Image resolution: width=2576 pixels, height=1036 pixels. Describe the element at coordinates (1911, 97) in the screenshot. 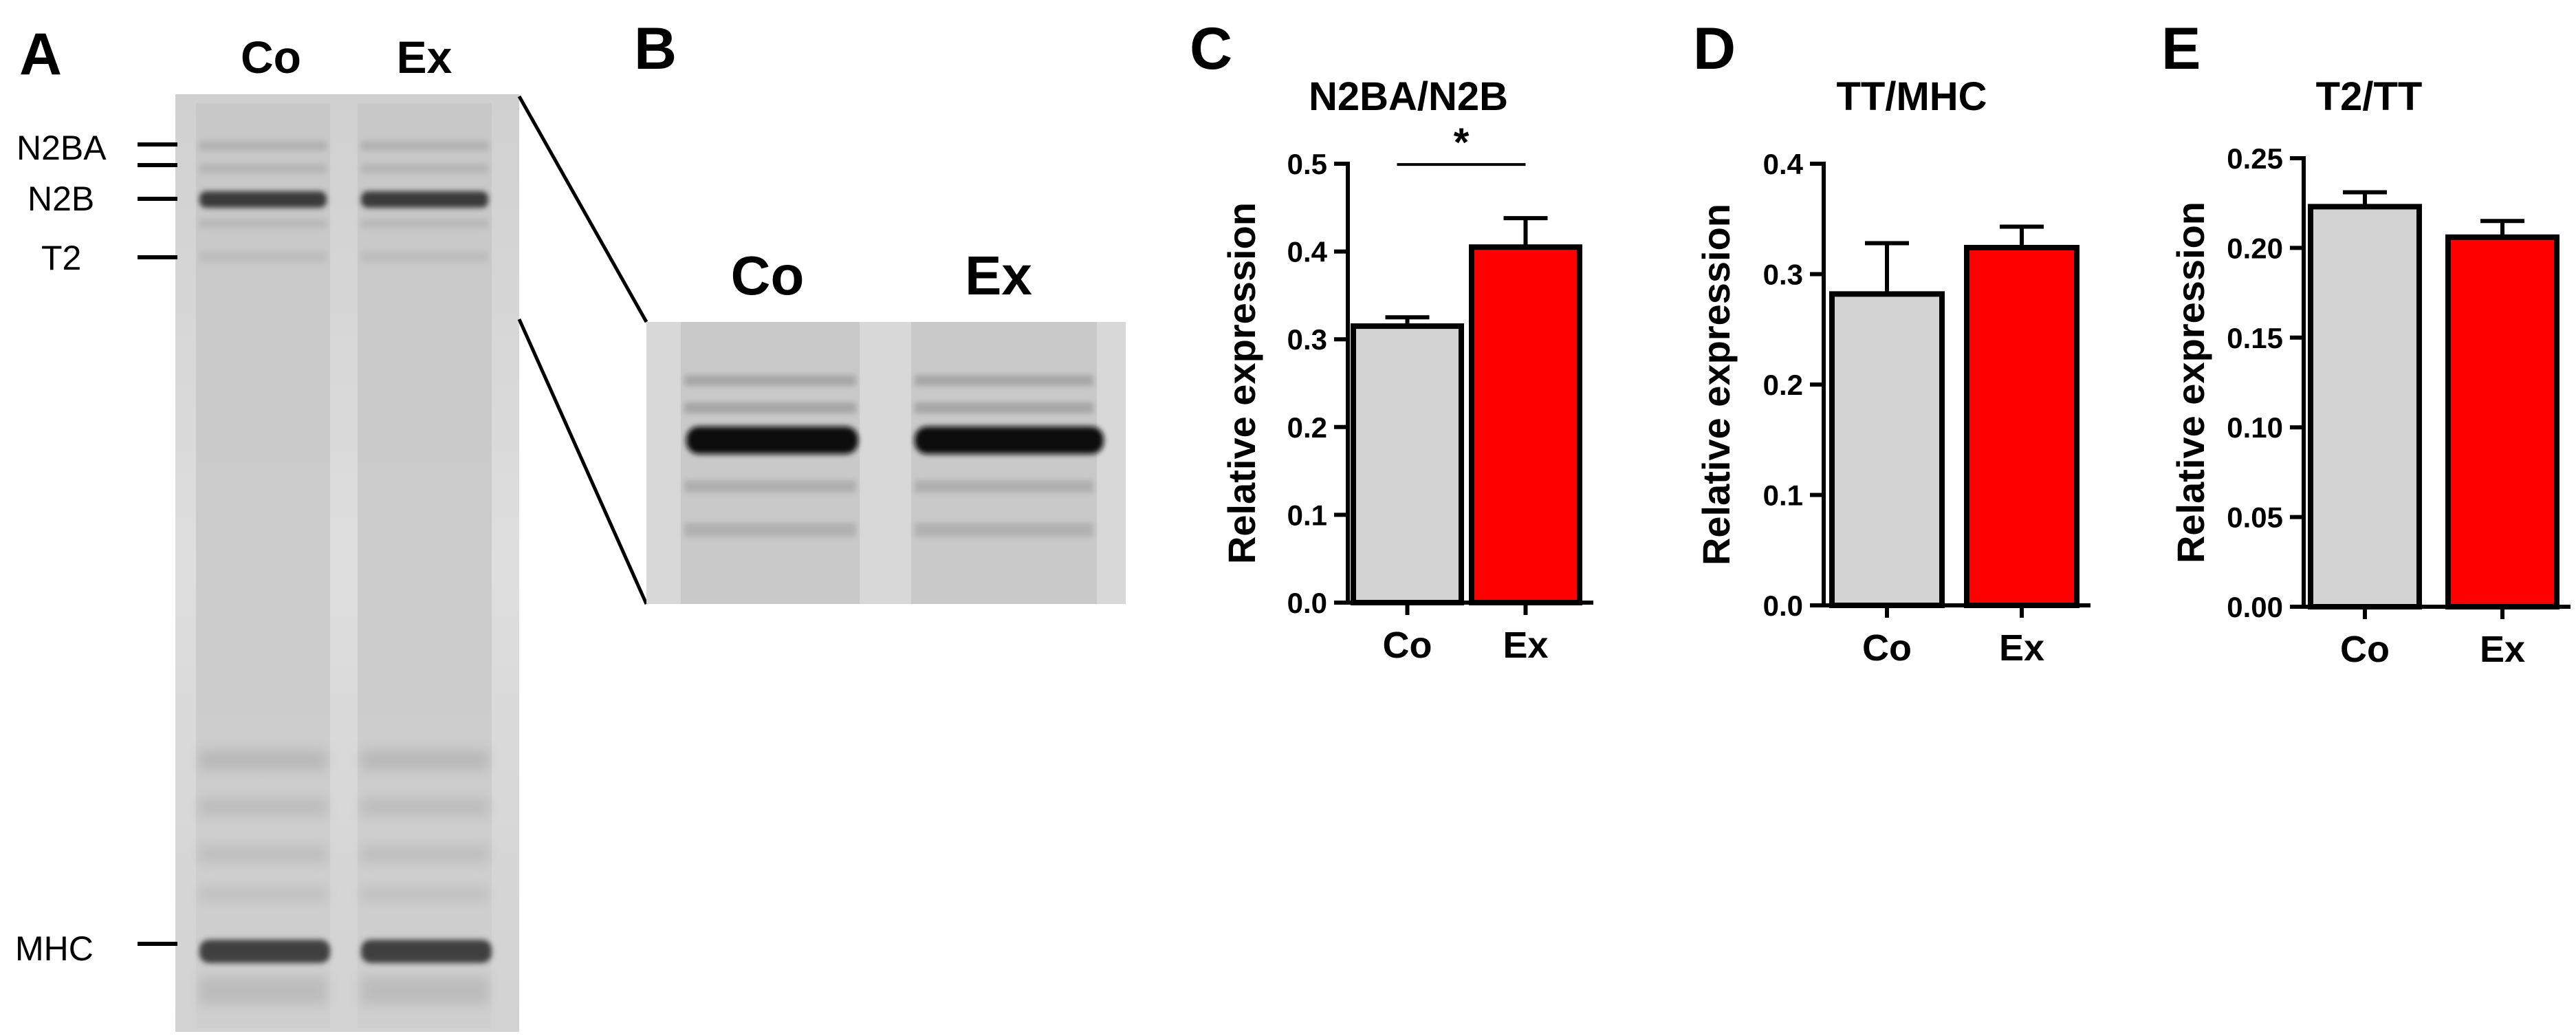

I see `chart-title-tt-mhc: TT/MHC` at that location.